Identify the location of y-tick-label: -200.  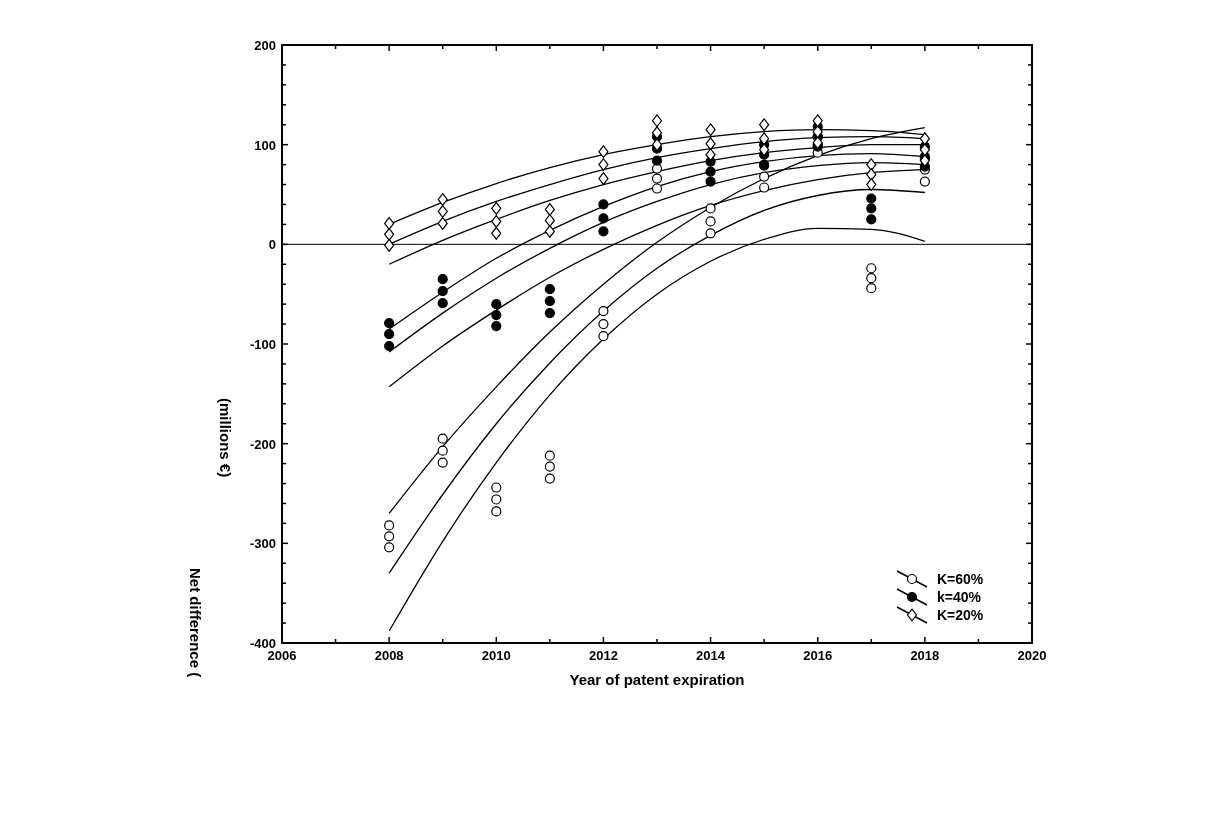
(262, 444).